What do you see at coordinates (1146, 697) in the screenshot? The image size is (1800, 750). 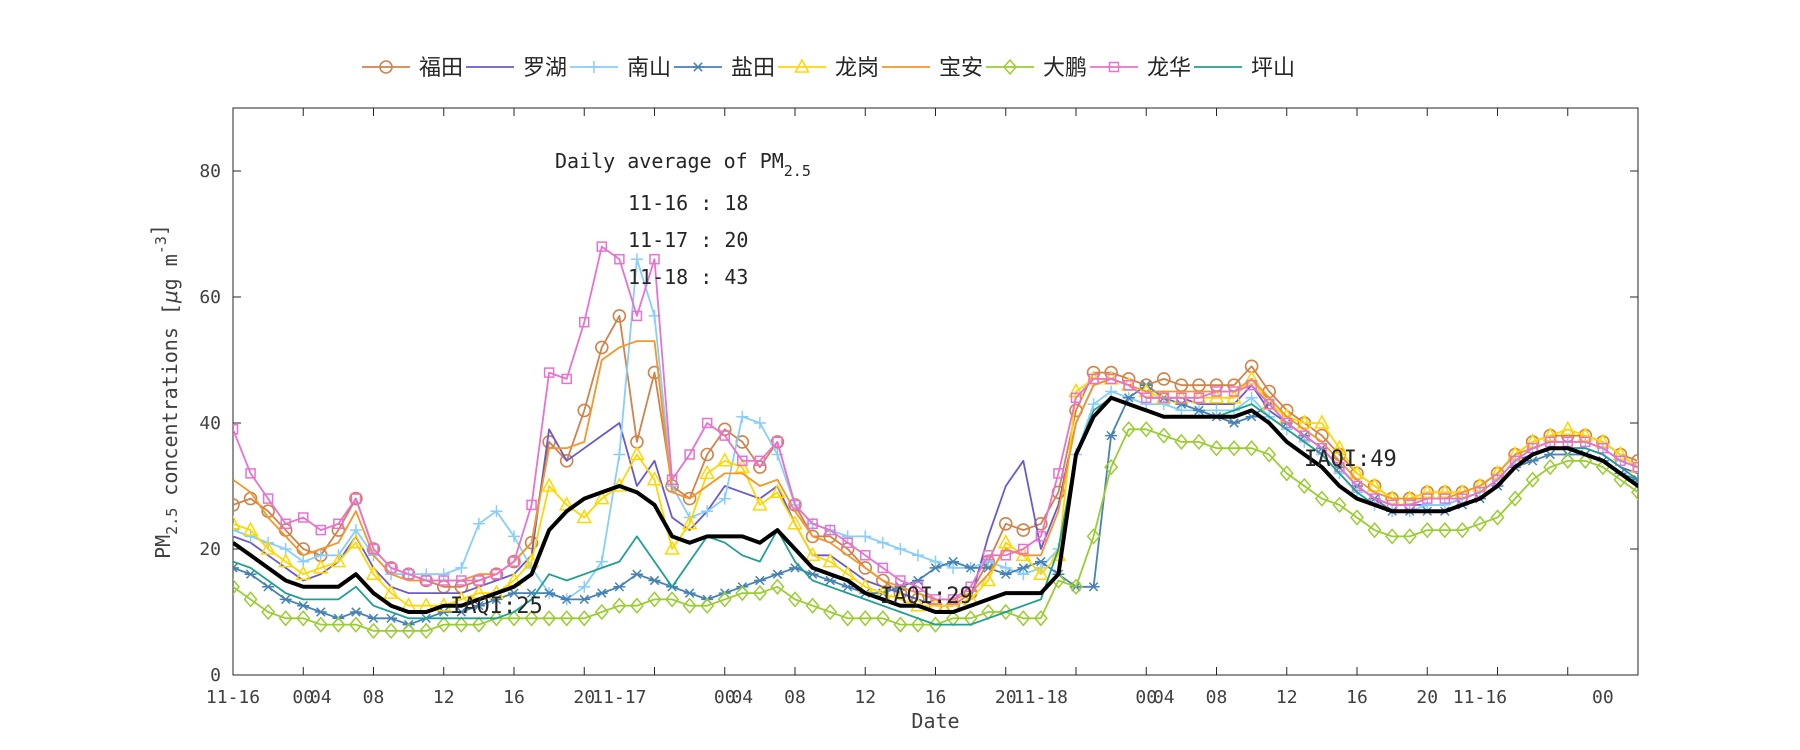 I see `x-tick-label: 00` at bounding box center [1146, 697].